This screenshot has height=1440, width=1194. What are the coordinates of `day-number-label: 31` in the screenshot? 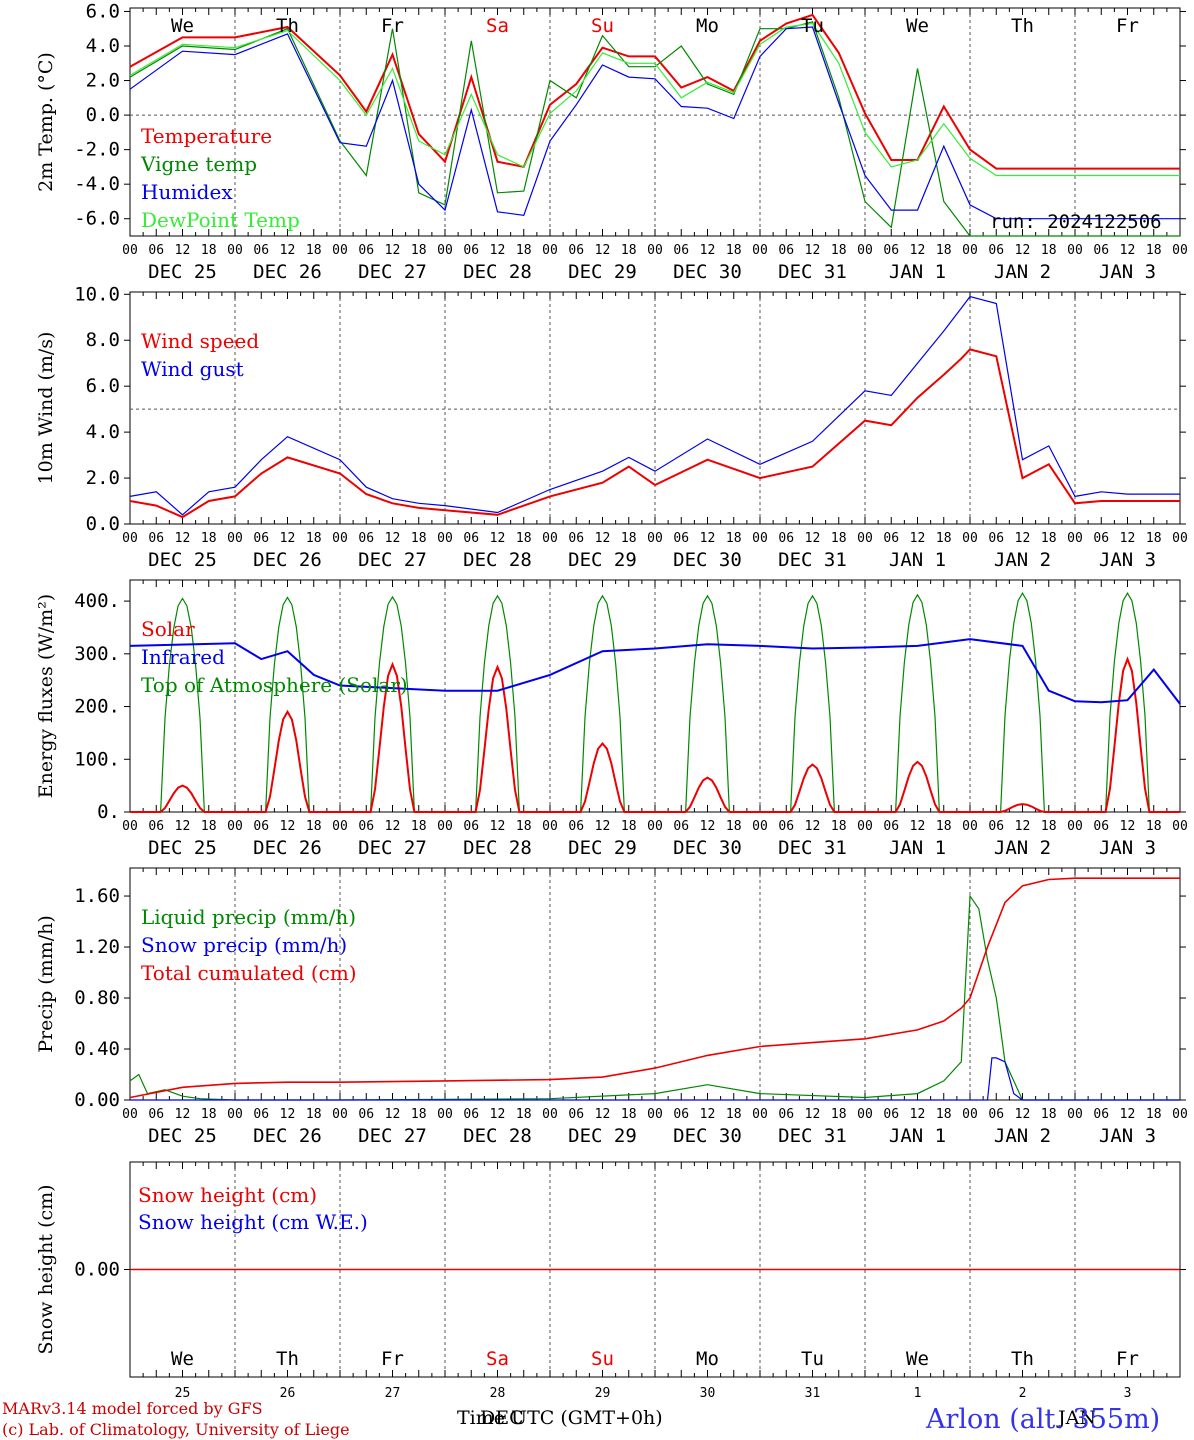 It's located at (813, 1393).